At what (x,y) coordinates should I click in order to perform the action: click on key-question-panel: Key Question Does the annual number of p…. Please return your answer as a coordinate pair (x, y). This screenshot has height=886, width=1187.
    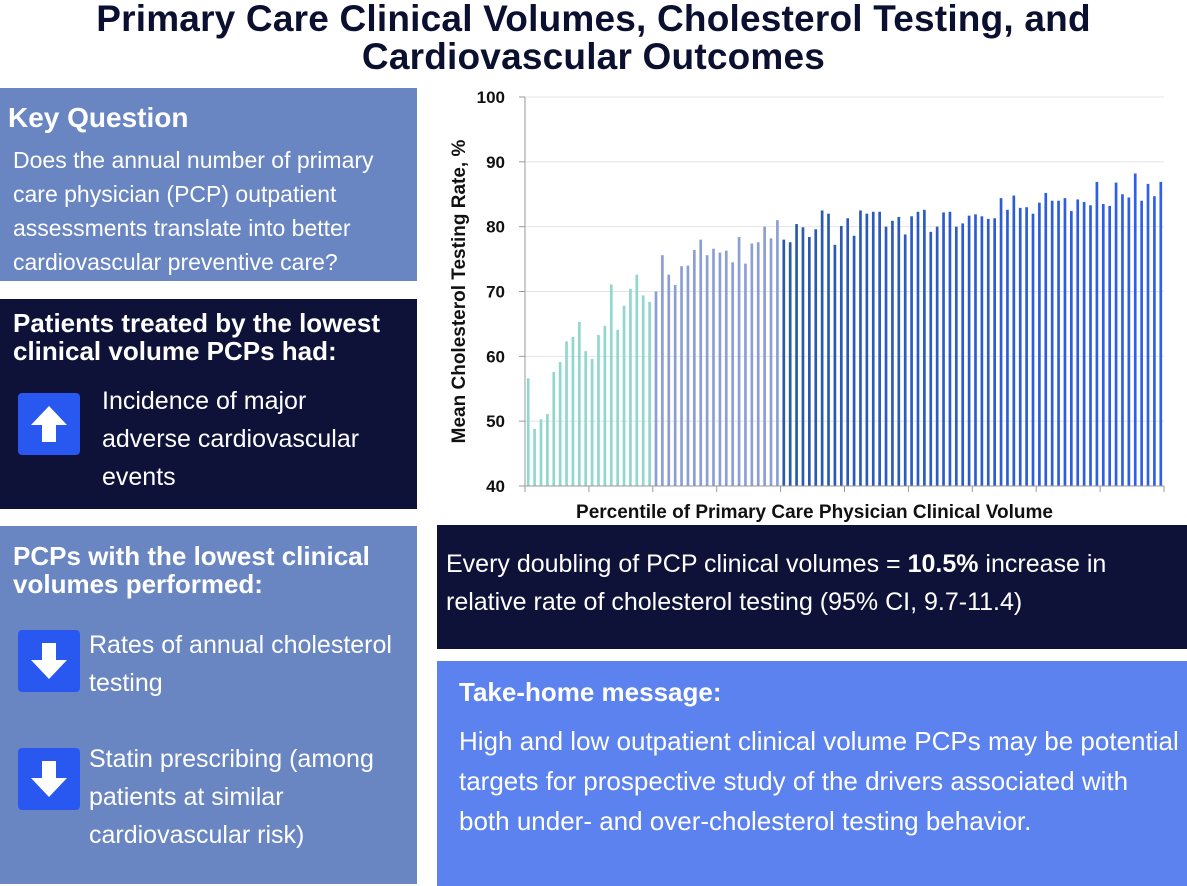
    Looking at the image, I should click on (208, 184).